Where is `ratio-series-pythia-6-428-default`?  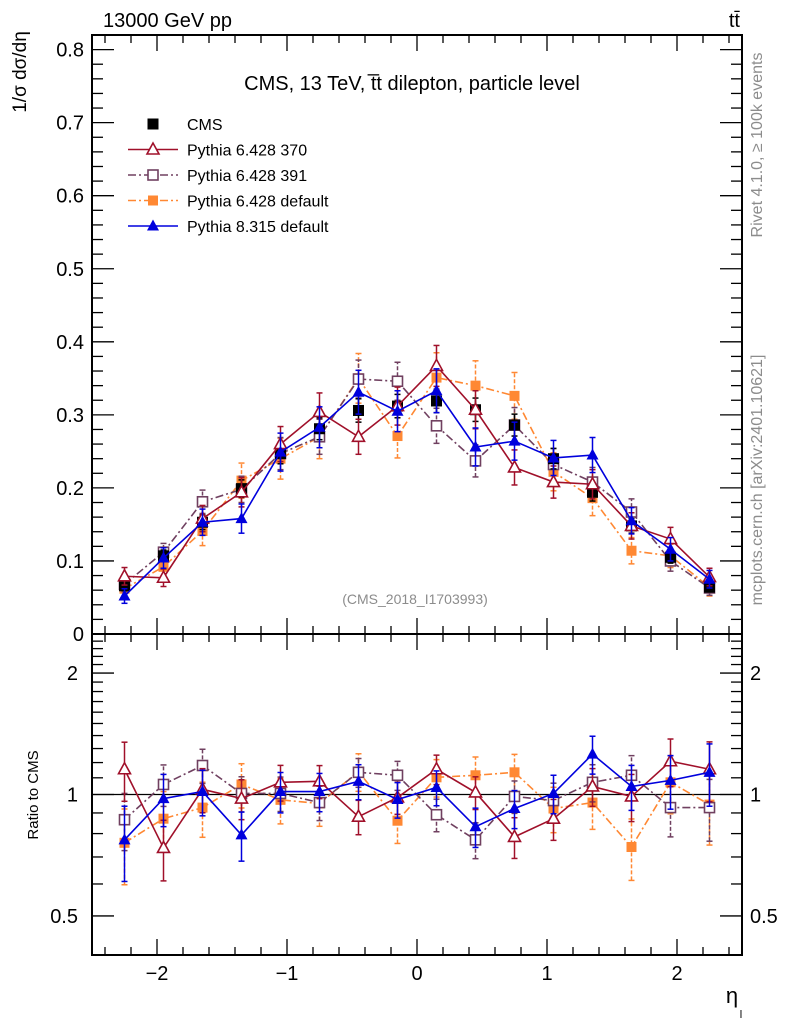 ratio-series-pythia-6-428-default is located at coordinates (417, 819).